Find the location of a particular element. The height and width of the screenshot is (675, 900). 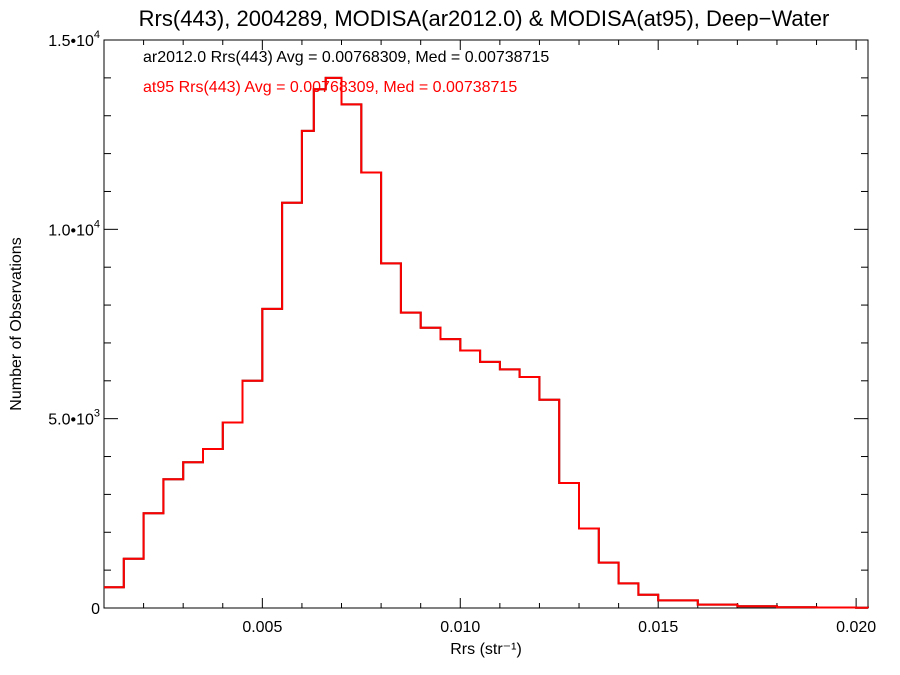

x-tick-label: 0.010 is located at coordinates (460, 627).